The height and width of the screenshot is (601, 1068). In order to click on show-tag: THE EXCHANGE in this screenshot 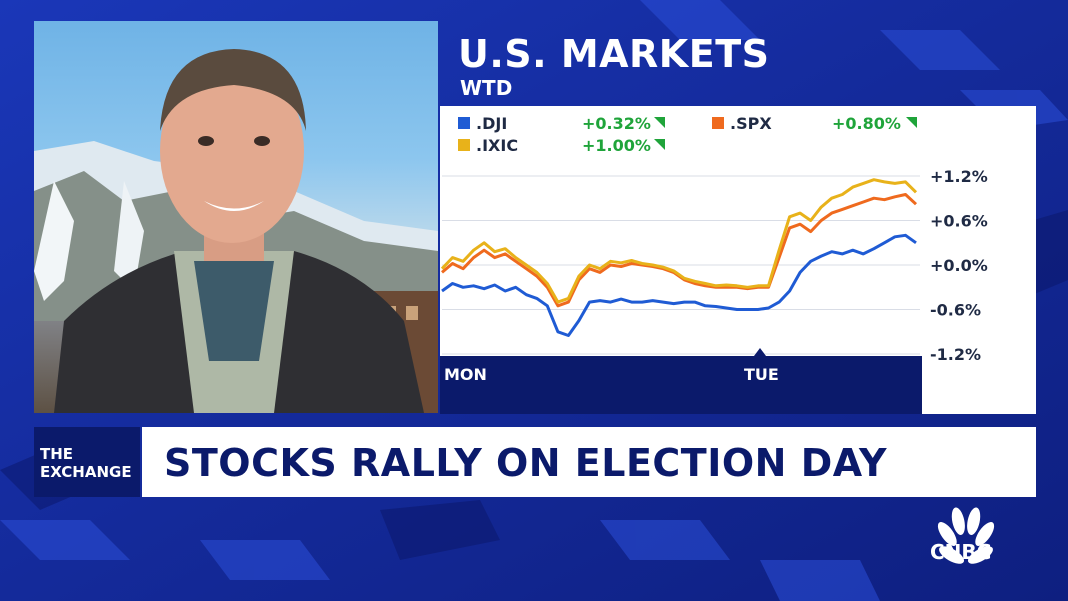, I will do `click(87, 462)`.